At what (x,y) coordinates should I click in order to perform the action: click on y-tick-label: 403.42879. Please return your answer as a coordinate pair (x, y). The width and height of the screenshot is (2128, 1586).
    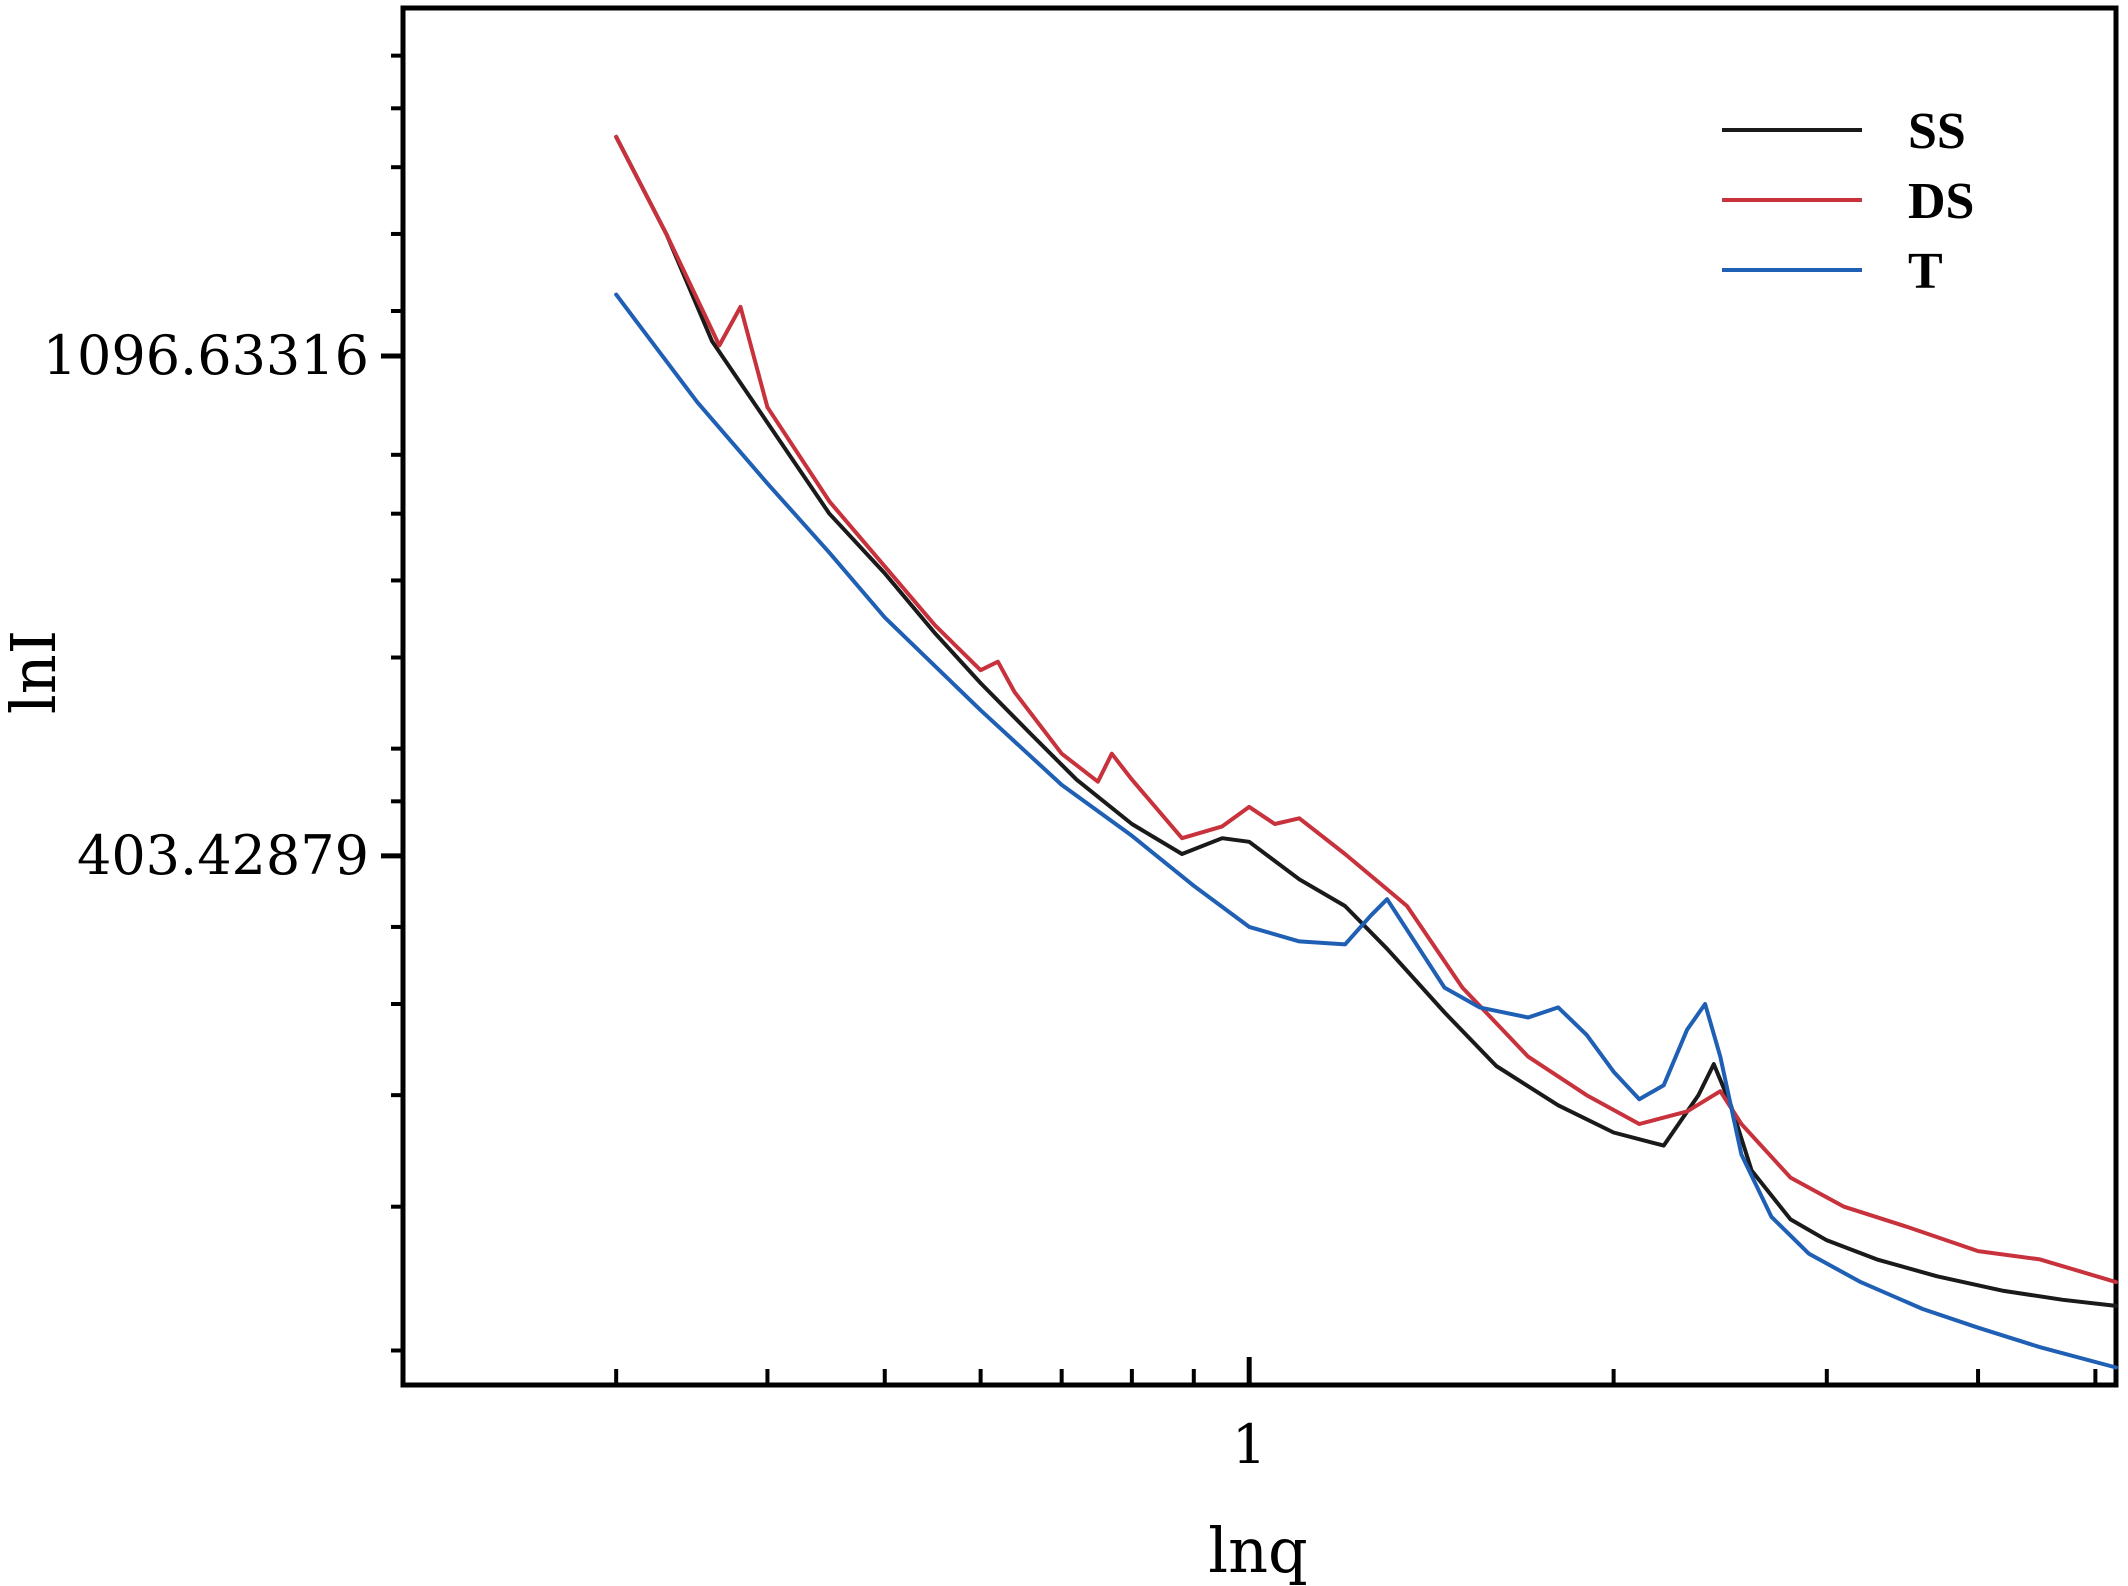
    Looking at the image, I should click on (223, 855).